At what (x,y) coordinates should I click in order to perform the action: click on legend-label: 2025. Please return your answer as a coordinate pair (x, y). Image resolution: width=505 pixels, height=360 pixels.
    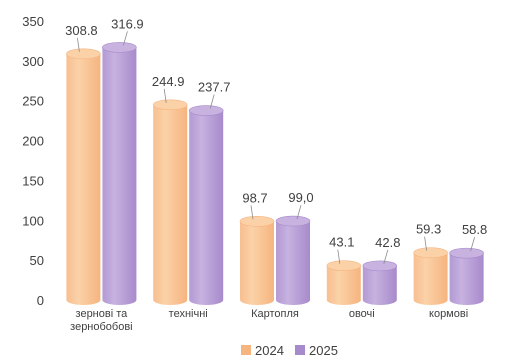
    Looking at the image, I should click on (323, 350).